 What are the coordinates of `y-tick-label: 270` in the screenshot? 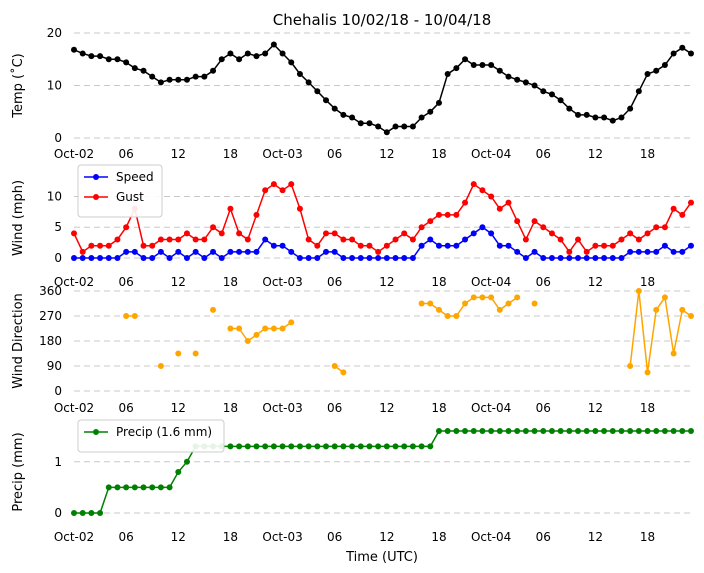 It's located at (50, 316).